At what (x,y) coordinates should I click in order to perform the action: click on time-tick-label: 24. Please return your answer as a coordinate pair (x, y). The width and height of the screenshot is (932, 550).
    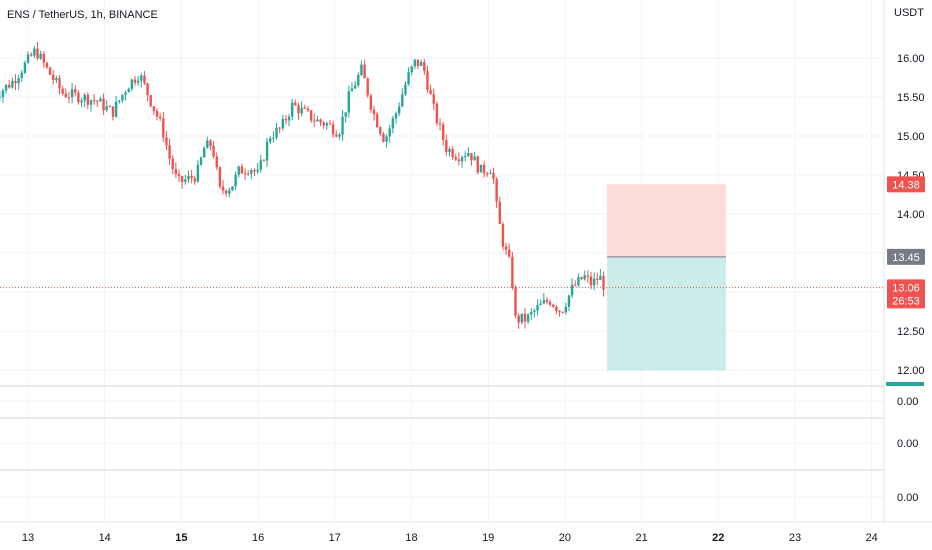
    Looking at the image, I should click on (872, 538).